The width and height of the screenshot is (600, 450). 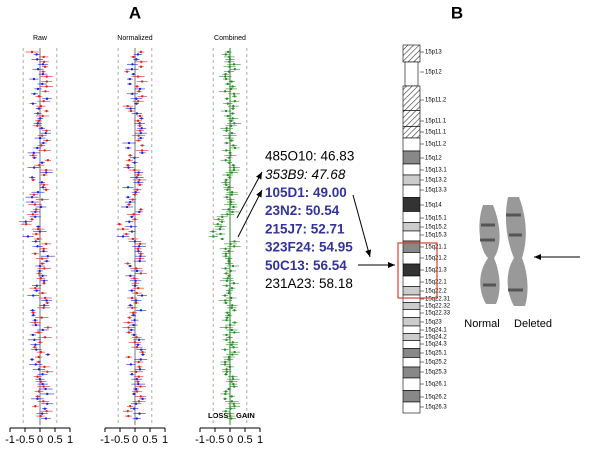 What do you see at coordinates (436, 385) in the screenshot?
I see `band-label: 15q26.1` at bounding box center [436, 385].